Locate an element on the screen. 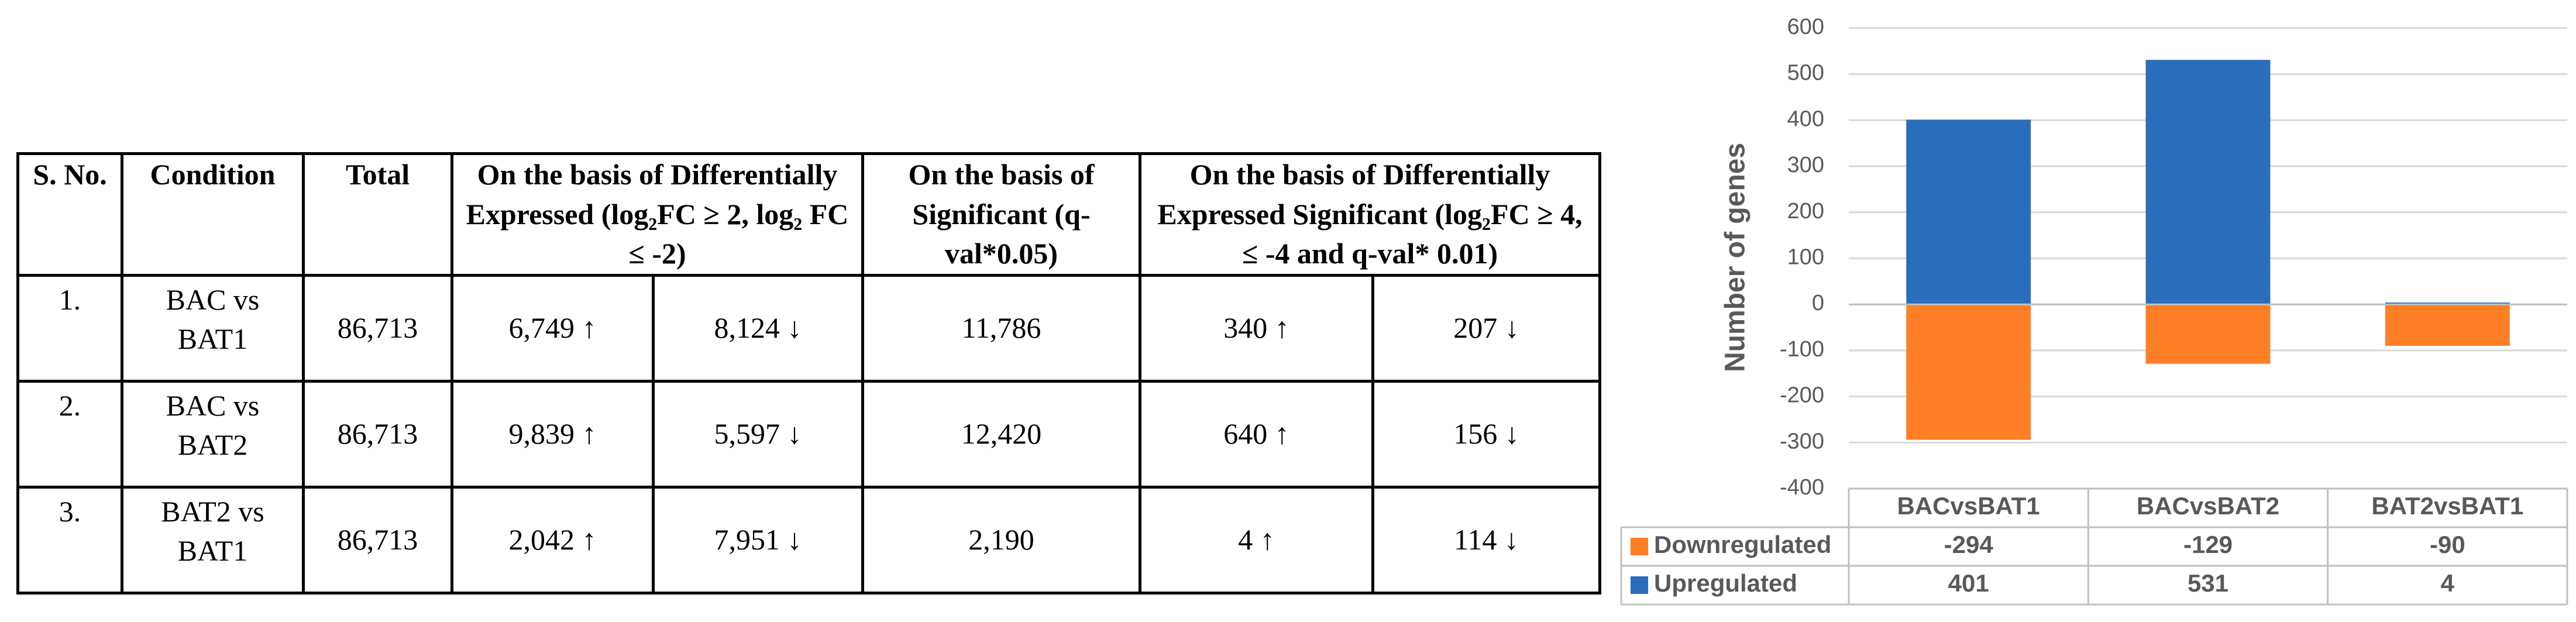 This screenshot has height=622, width=2576. x-tick-label: BAT2vsBAT1 is located at coordinates (2447, 506).